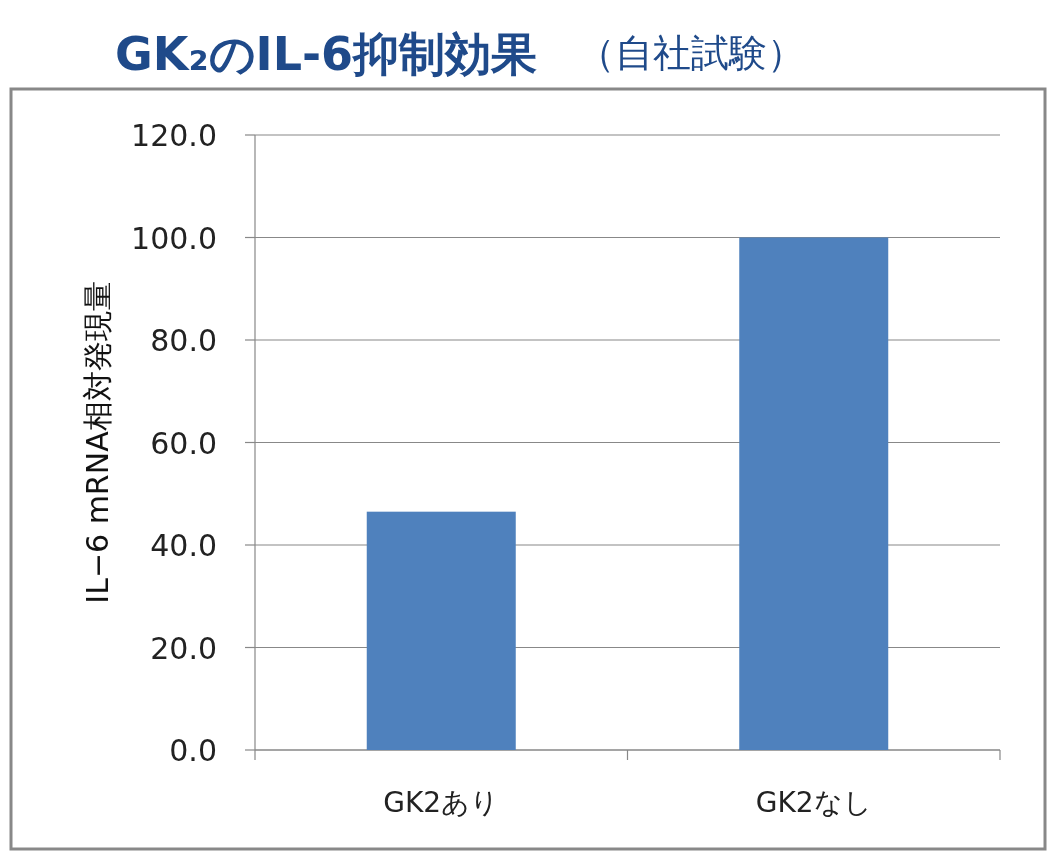 The height and width of the screenshot is (857, 1059). What do you see at coordinates (441, 802) in the screenshot?
I see `x-tick-label: GK2あり` at bounding box center [441, 802].